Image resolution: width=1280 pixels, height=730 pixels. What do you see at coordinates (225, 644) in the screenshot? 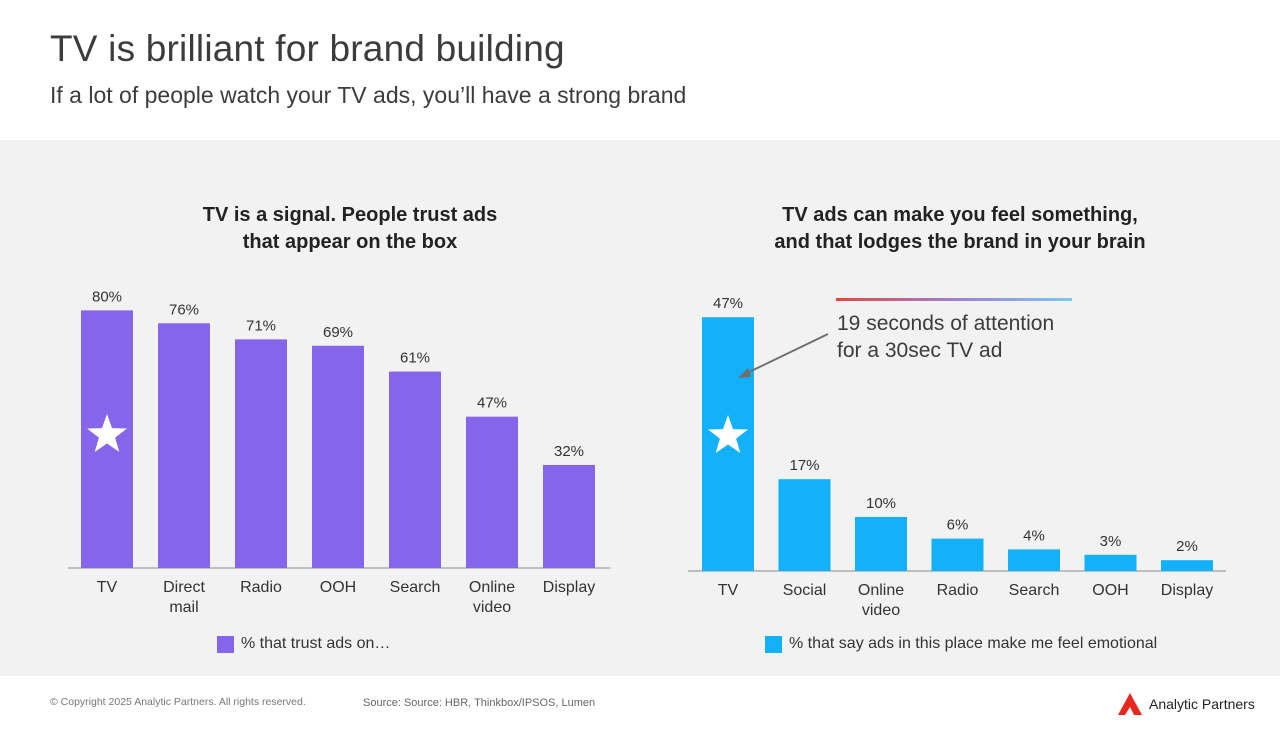
I see `left-legend-swatch` at bounding box center [225, 644].